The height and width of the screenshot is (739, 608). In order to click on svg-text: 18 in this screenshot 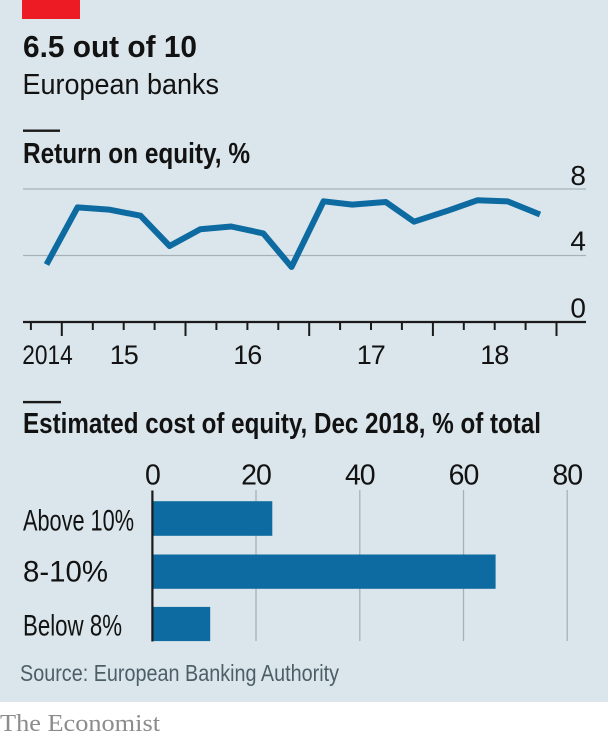, I will do `click(494, 355)`.